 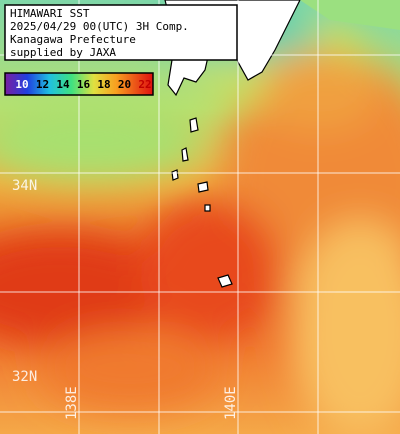 What do you see at coordinates (72, 403) in the screenshot?
I see `lon-label: 138E` at bounding box center [72, 403].